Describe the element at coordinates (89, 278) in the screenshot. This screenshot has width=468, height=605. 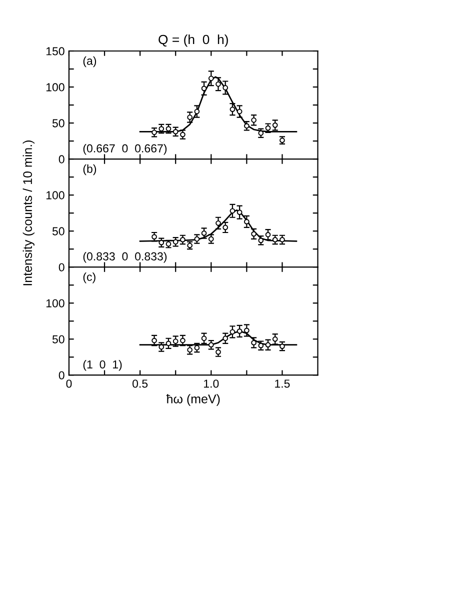
I see `annotation: (c)` at that location.